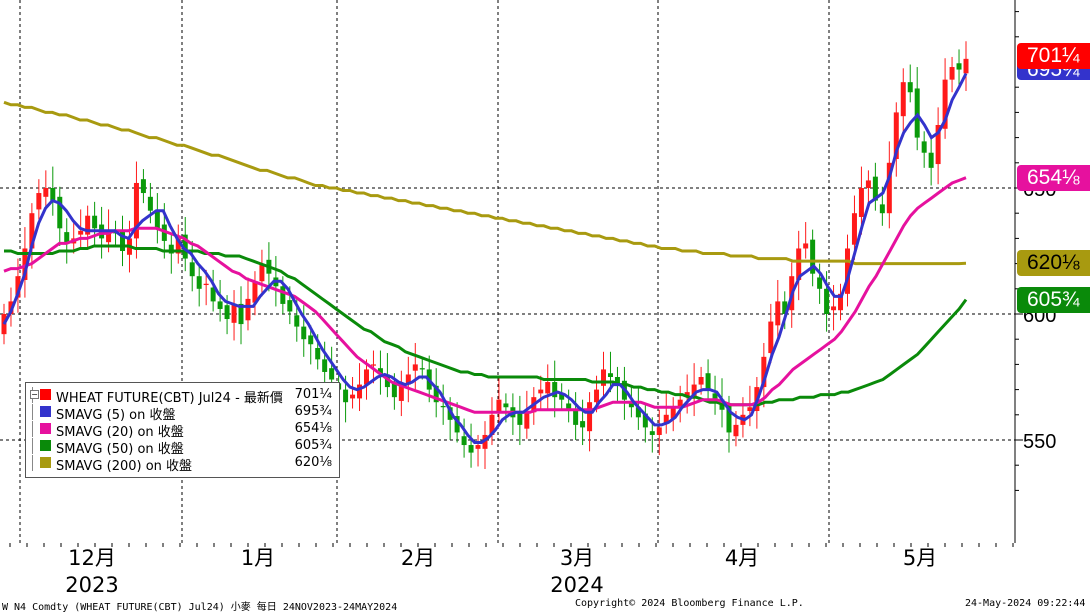 This screenshot has width=1090, height=614. I want to click on footer-copyright: Copyright© 2024 Bloomberg Finance L.P., so click(689, 603).